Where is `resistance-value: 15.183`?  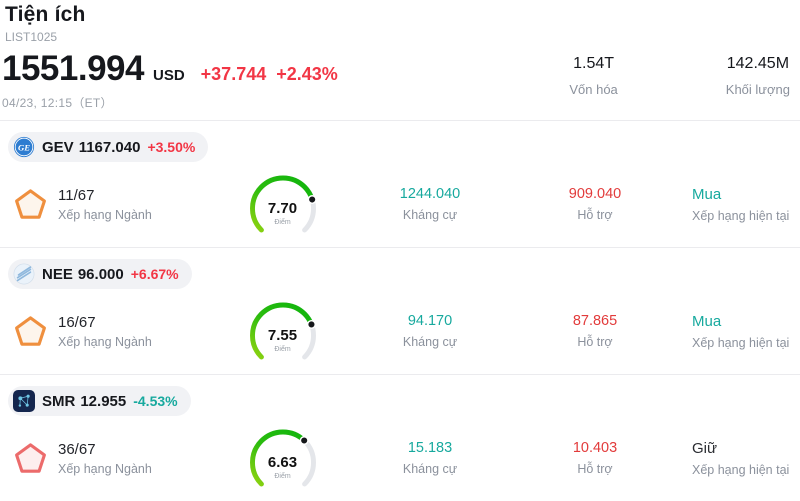
resistance-value: 15.183 is located at coordinates (430, 448).